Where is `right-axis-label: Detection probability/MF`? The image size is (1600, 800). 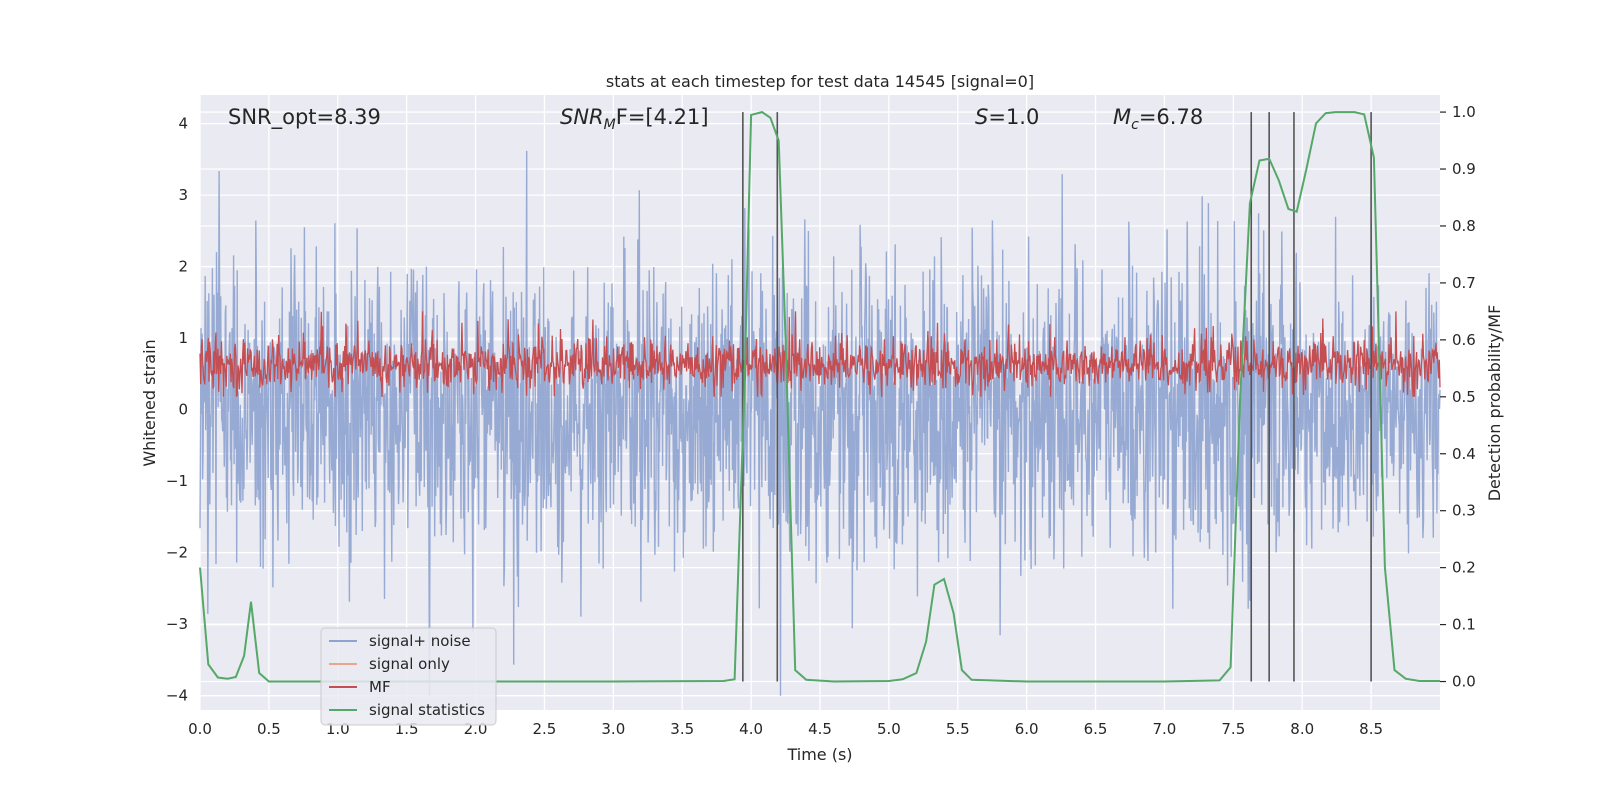
right-axis-label: Detection probability/MF is located at coordinates (1494, 403).